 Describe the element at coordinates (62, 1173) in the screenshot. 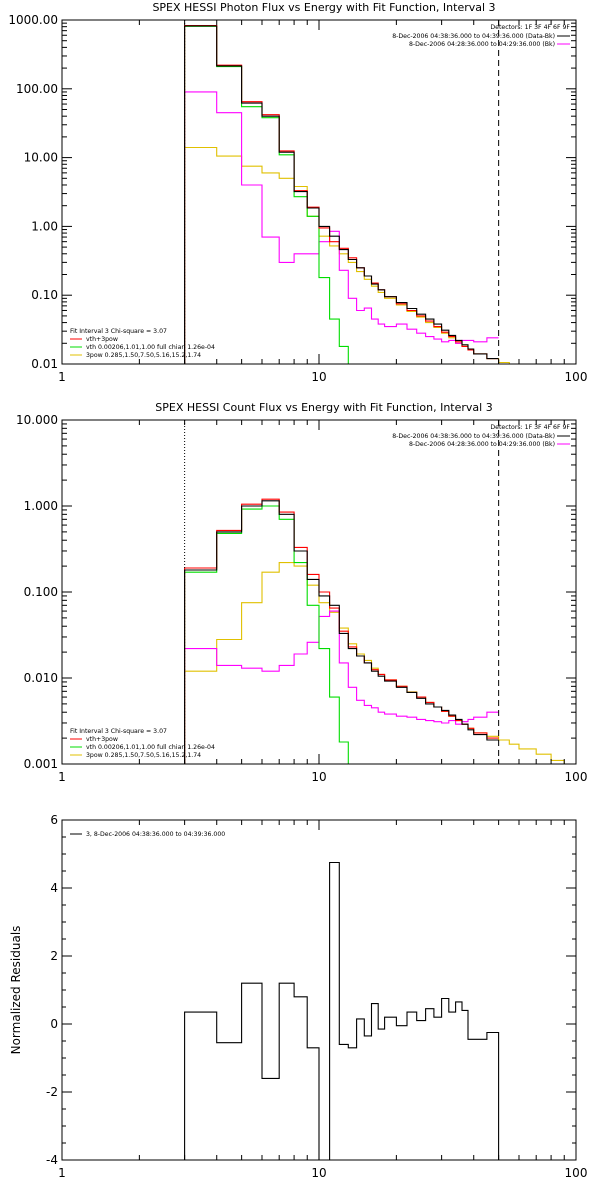

I see `residual-x-tick-label: 1` at that location.